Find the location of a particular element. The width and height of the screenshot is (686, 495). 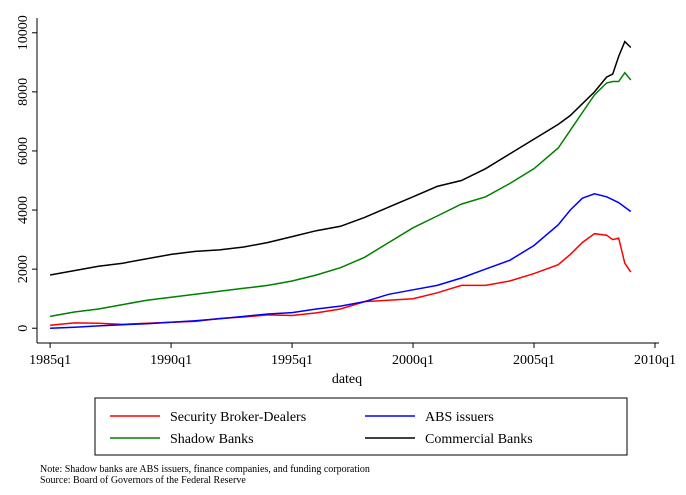

x-tick-label: 1995q1 is located at coordinates (292, 360).